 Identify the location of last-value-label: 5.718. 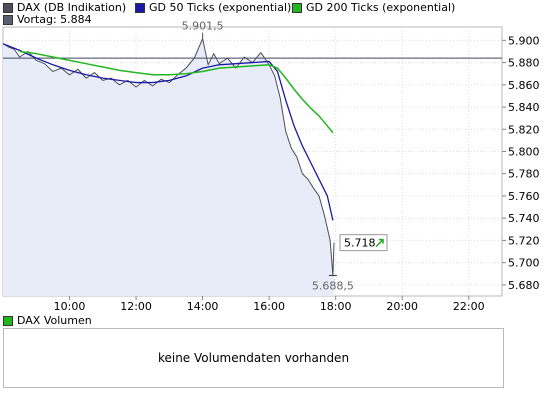
(360, 243).